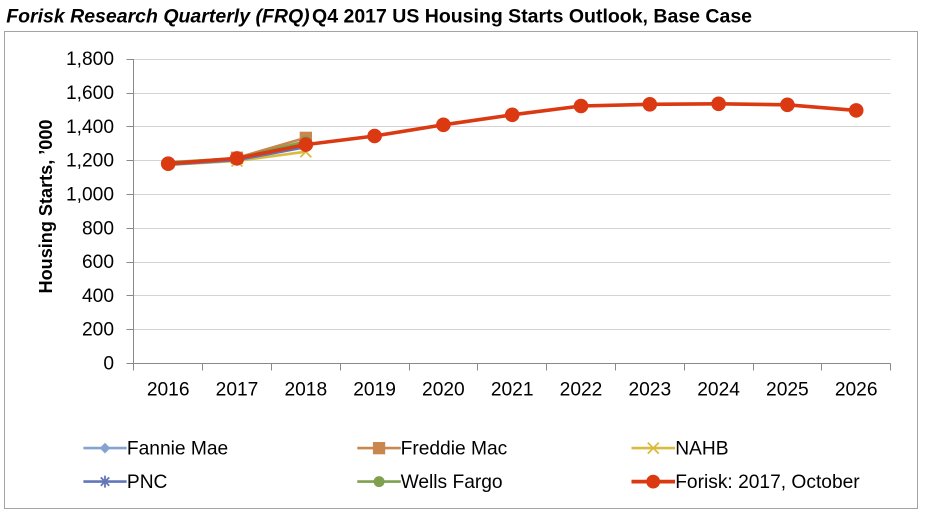 The height and width of the screenshot is (526, 925). I want to click on svg-text: 0, so click(108, 364).